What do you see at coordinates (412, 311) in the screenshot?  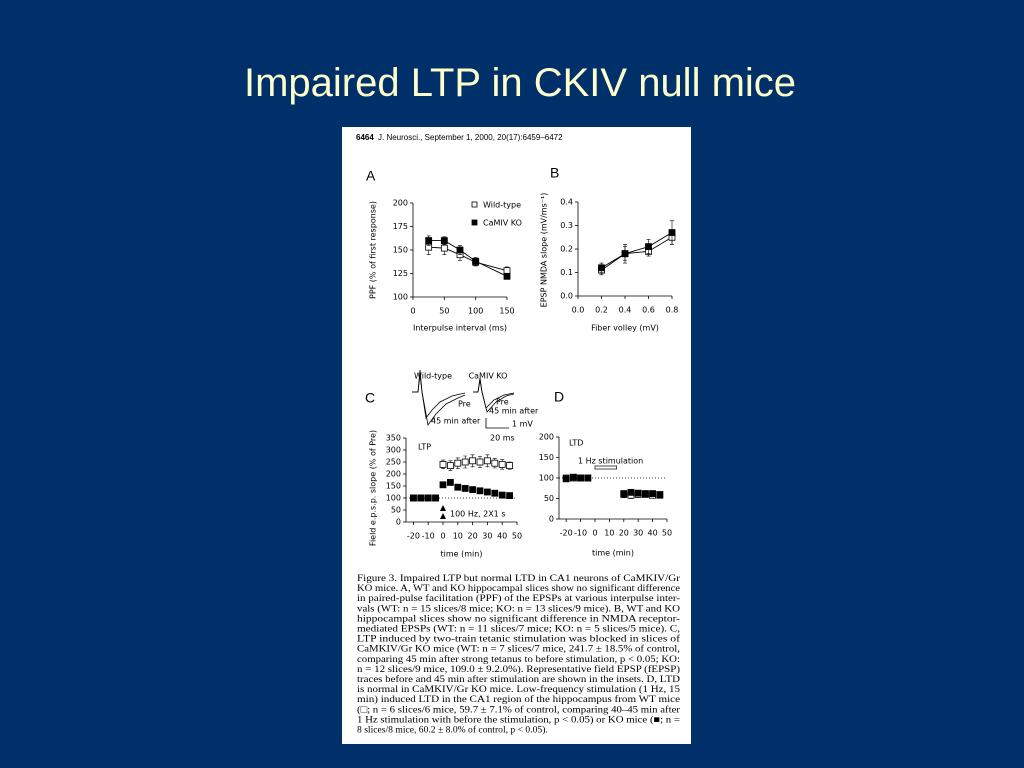 I see `x-tick-label: 0` at bounding box center [412, 311].